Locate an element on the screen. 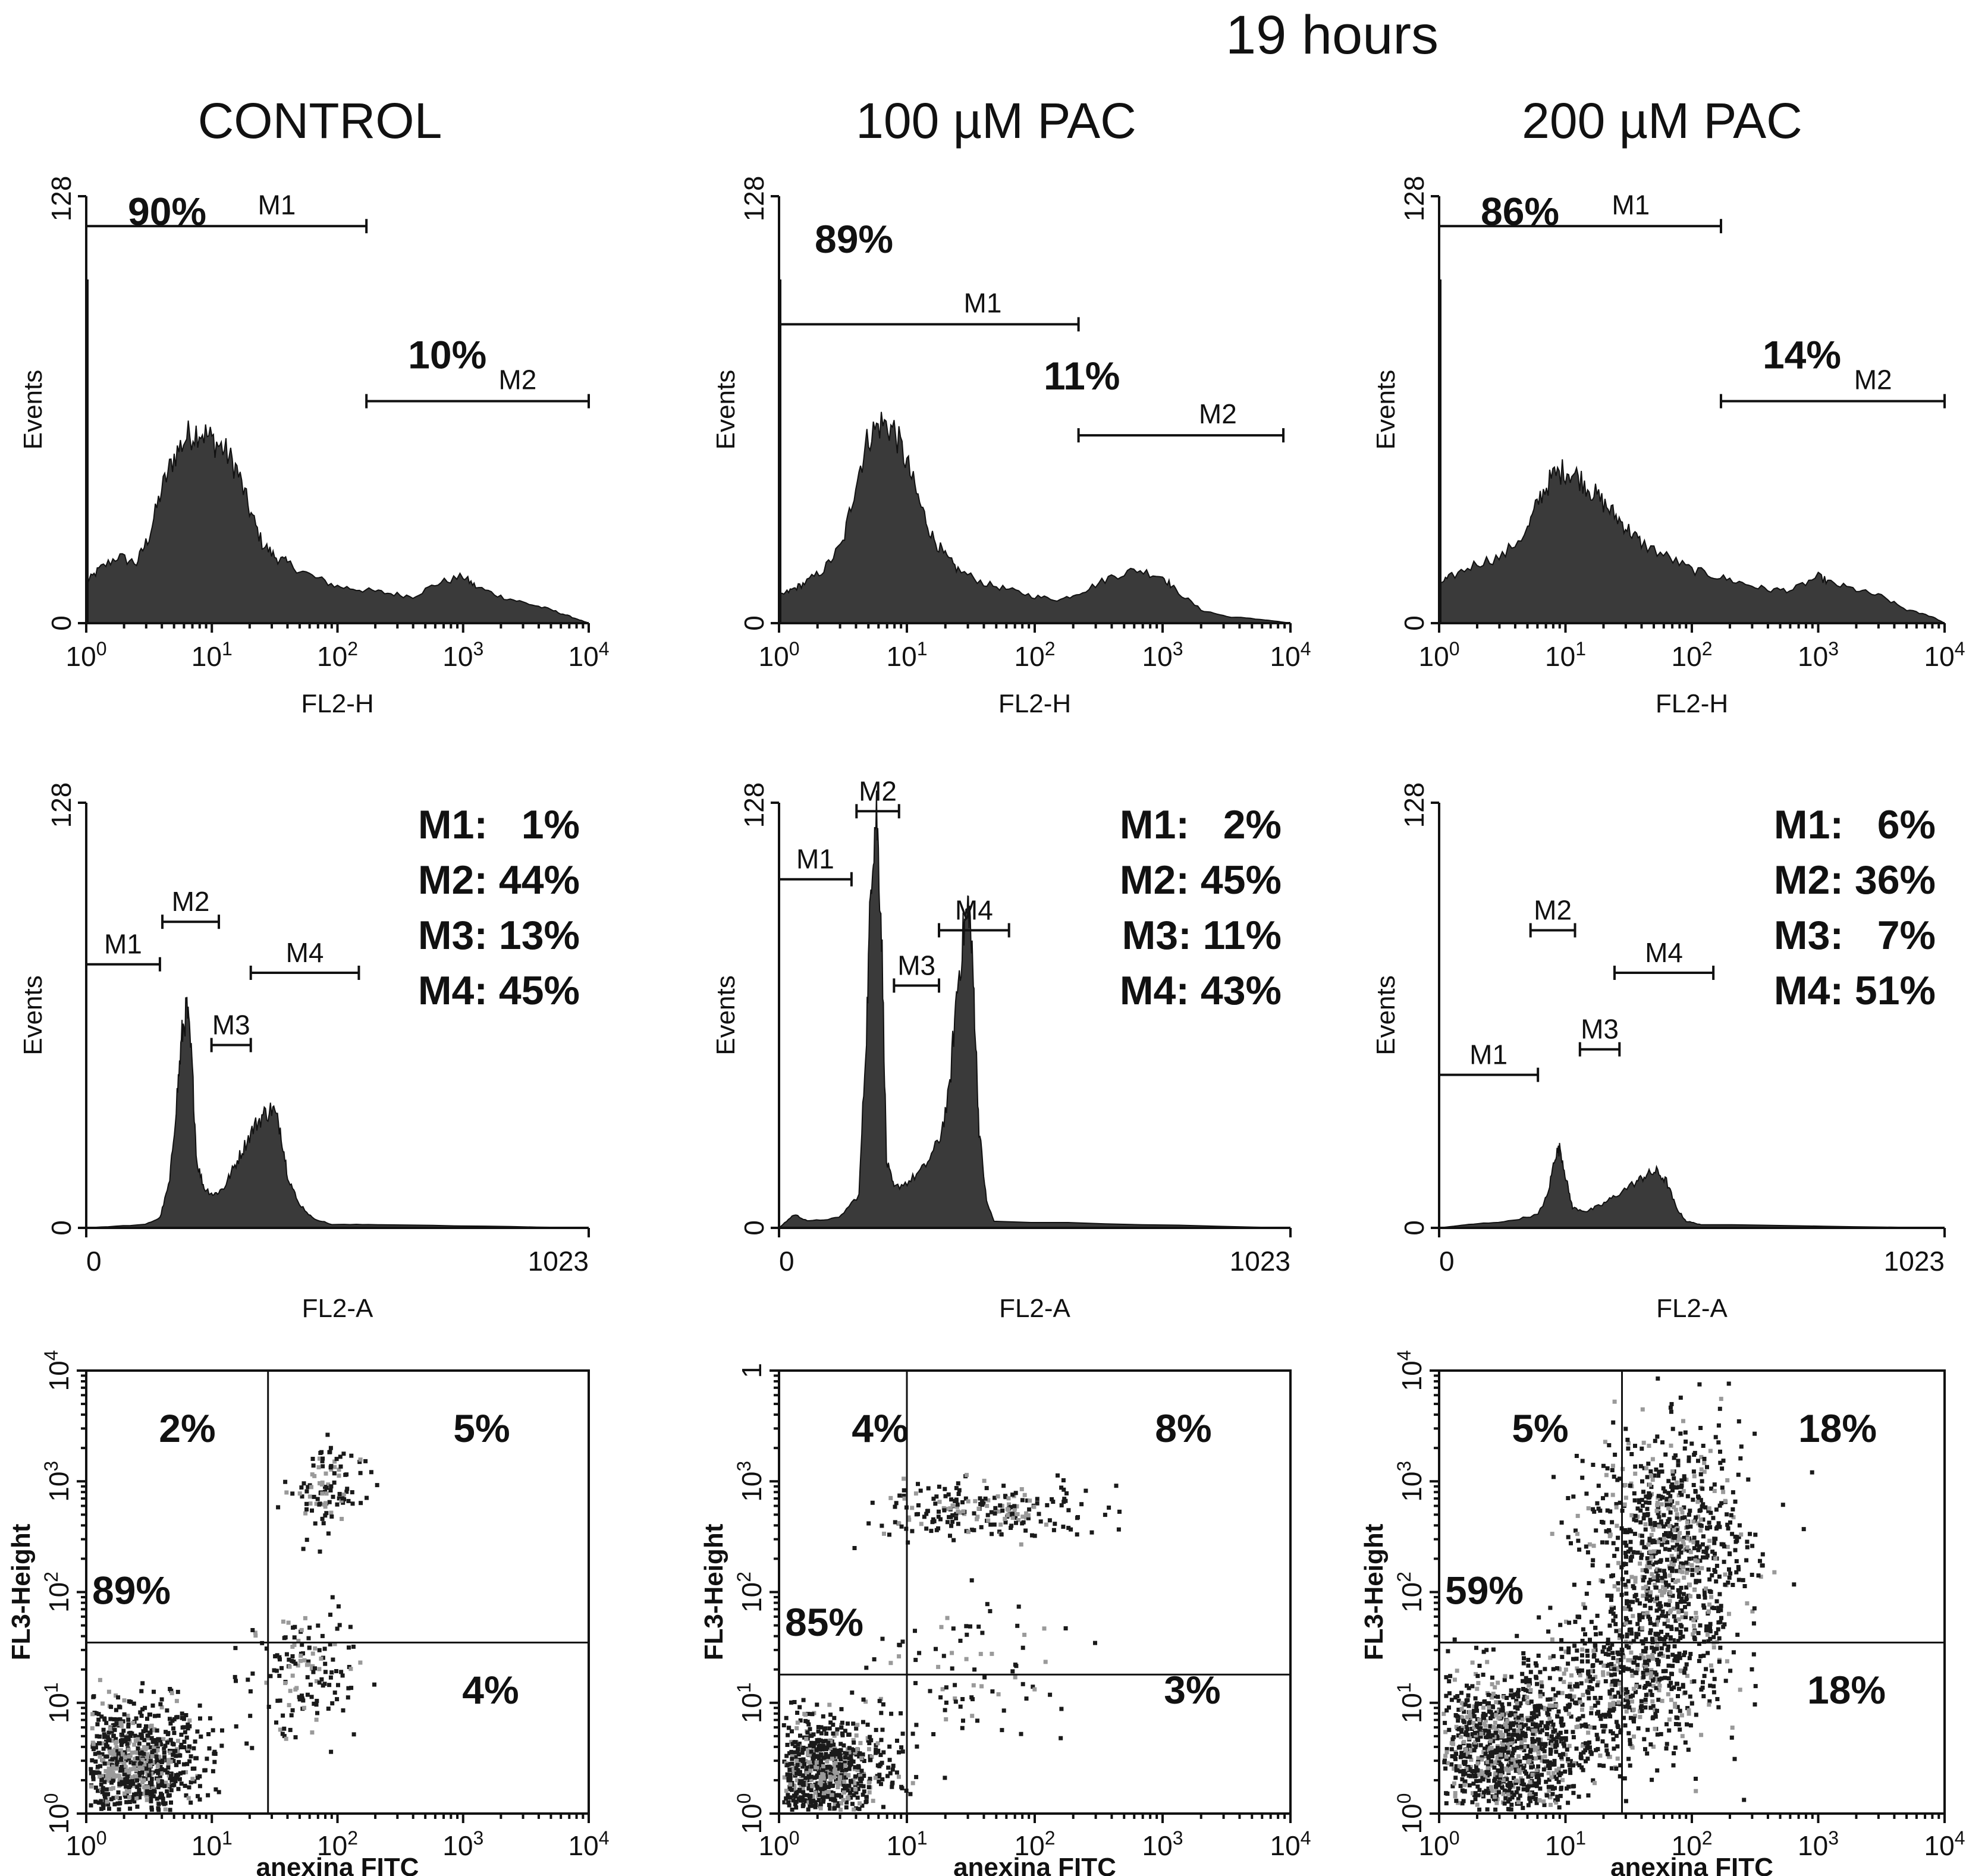  gate-M2-percent: 11% is located at coordinates (1082, 376).